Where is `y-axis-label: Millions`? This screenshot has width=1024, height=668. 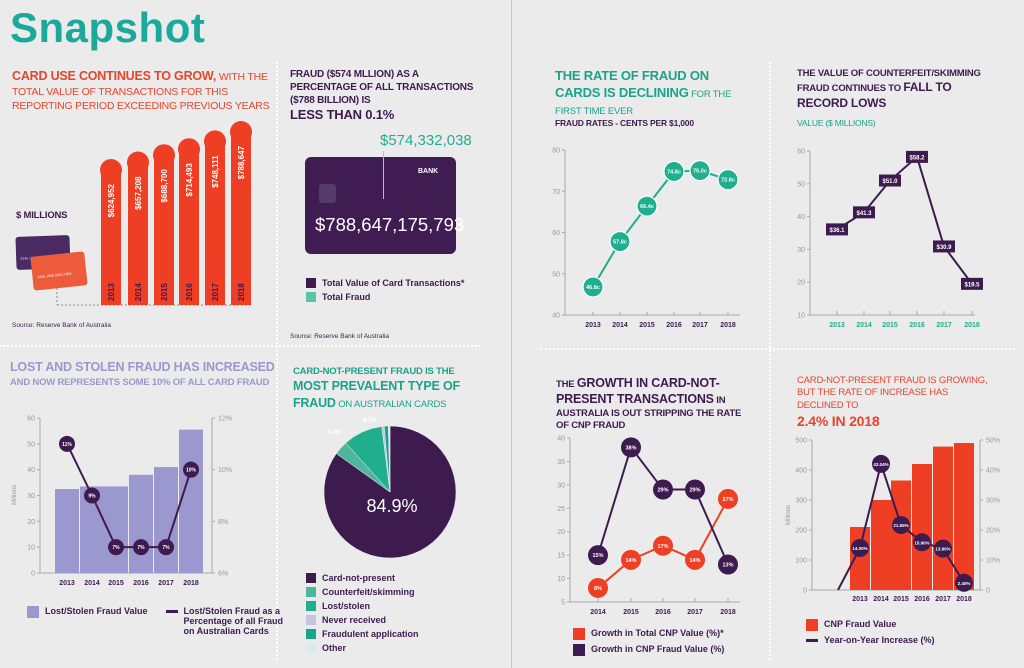
y-axis-label: Millions is located at coordinates (789, 515).